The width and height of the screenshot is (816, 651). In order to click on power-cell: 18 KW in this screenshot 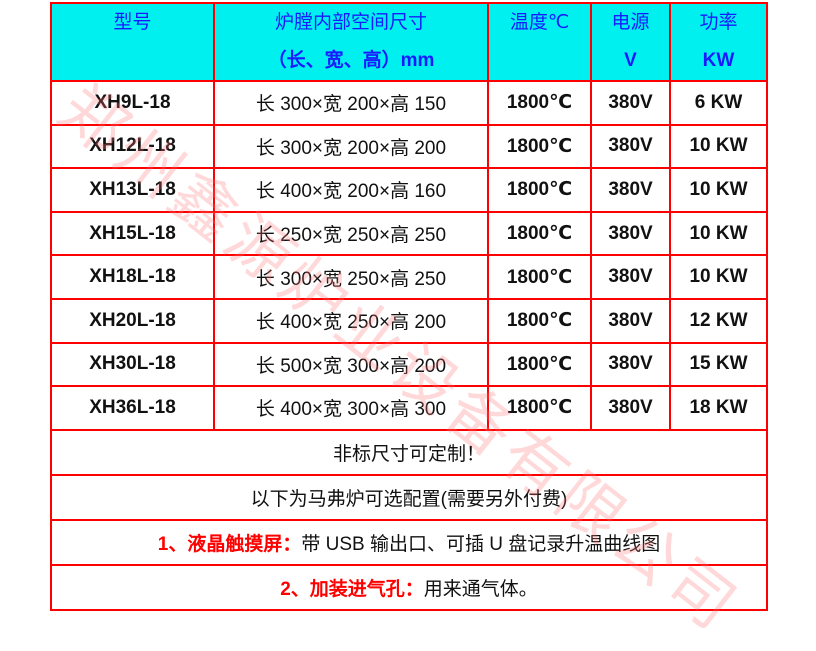, I will do `click(718, 408)`.